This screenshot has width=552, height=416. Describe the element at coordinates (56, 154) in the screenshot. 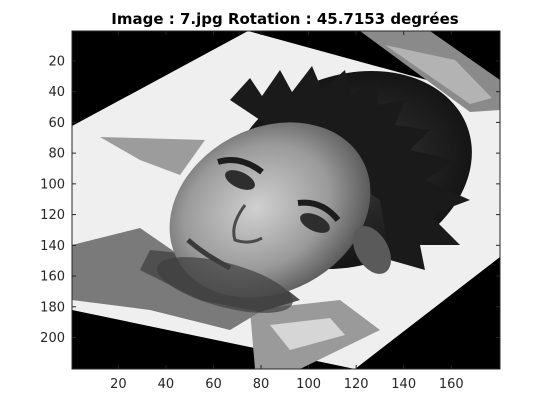

I see `y-tick-label: 80` at that location.